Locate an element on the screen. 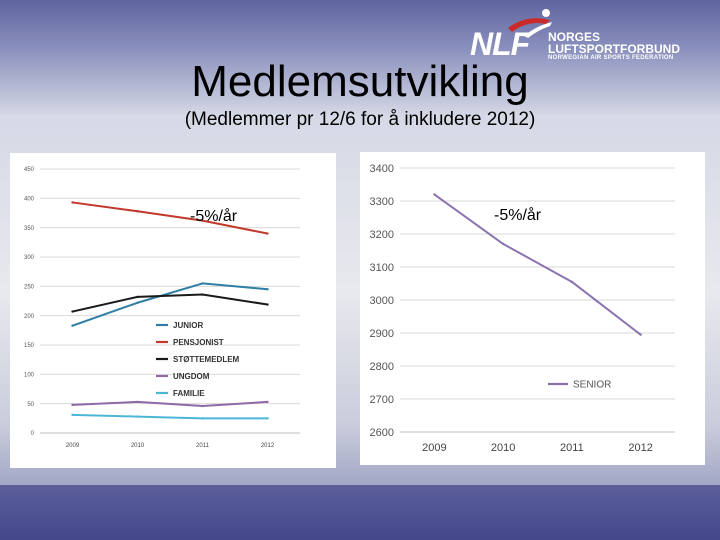  y-tick-label: 0 is located at coordinates (33, 434).